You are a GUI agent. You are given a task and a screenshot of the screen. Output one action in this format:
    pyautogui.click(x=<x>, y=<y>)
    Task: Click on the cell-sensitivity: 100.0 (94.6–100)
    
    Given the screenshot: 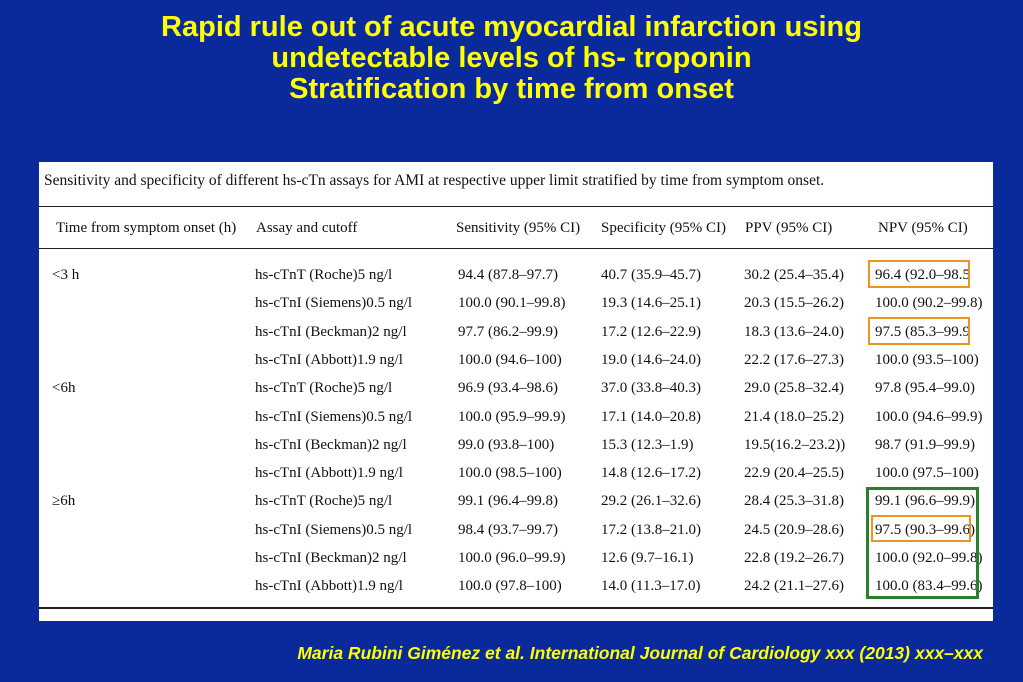 What is the action you would take?
    pyautogui.click(x=510, y=359)
    